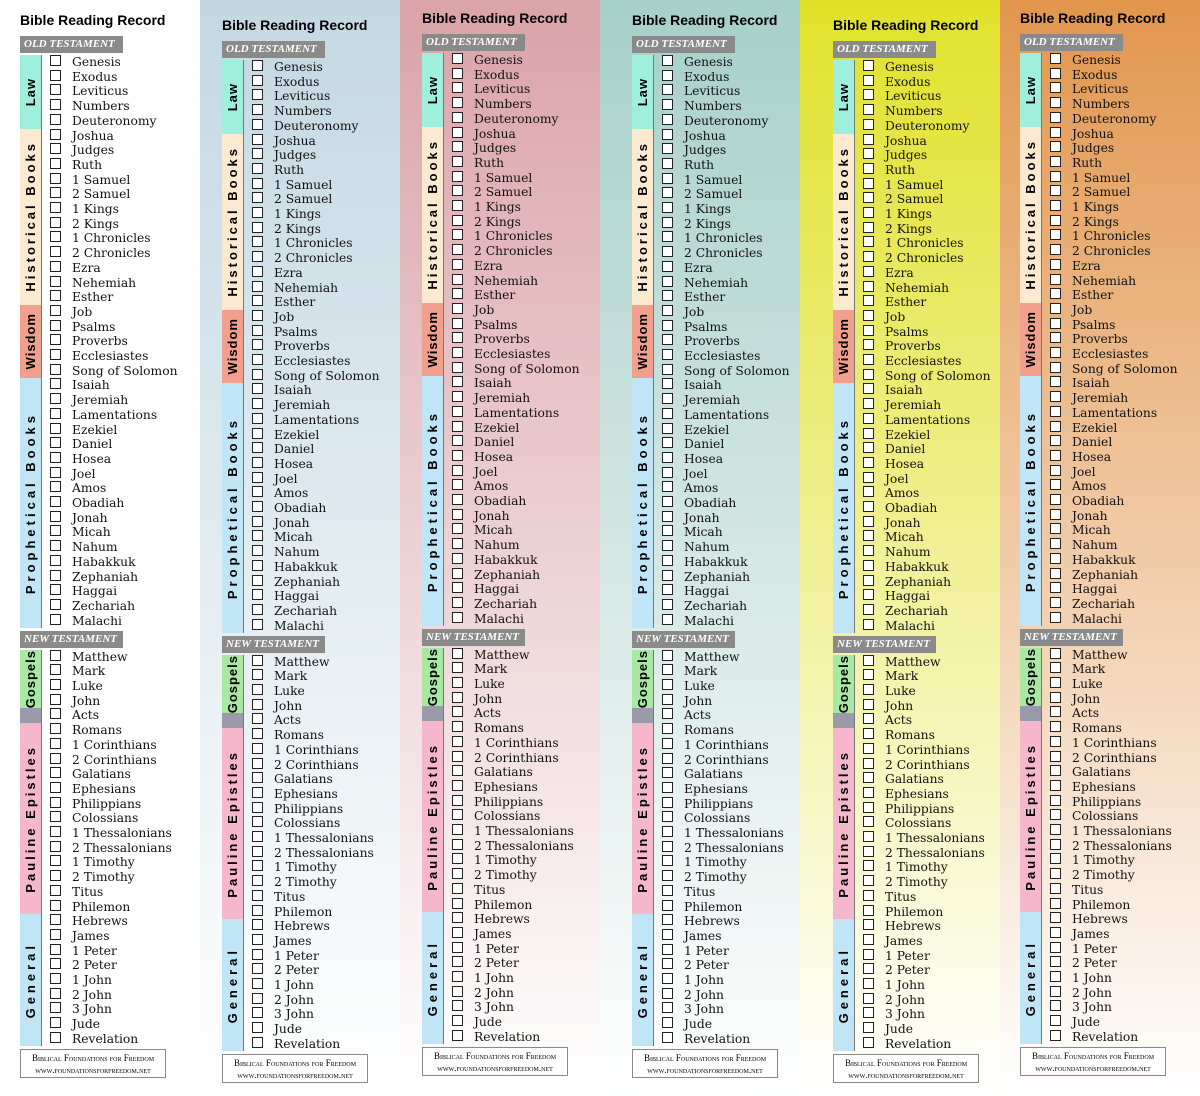  What do you see at coordinates (913, 405) in the screenshot?
I see `book-name: Jeremiah` at bounding box center [913, 405].